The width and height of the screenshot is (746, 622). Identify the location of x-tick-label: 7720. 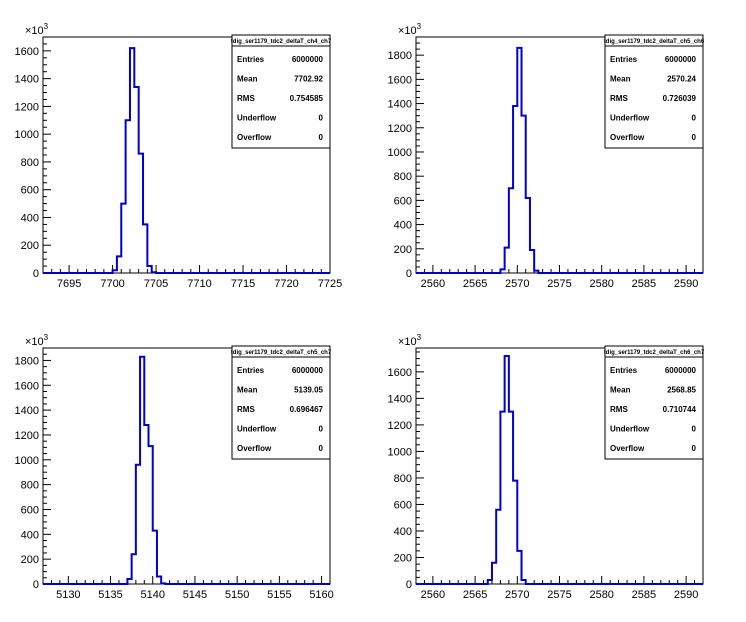
(286, 284).